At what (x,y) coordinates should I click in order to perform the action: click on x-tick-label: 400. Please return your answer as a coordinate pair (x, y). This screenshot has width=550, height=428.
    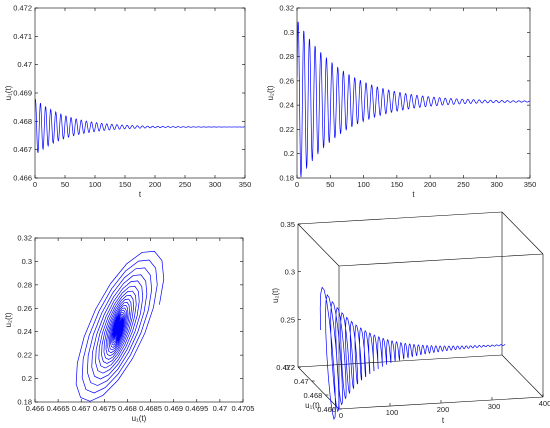
    Looking at the image, I should click on (544, 403).